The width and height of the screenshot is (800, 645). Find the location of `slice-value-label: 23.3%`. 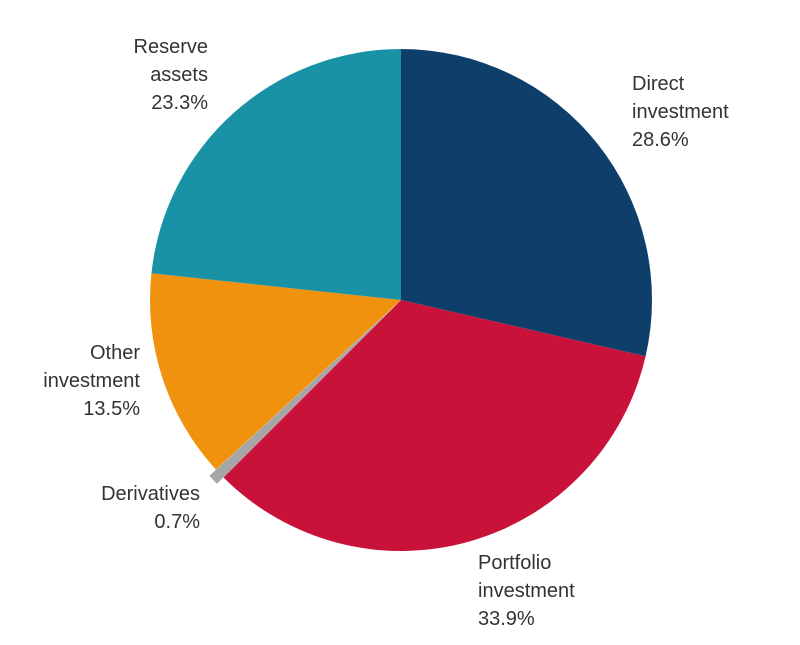

slice-value-label: 23.3% is located at coordinates (179, 103).